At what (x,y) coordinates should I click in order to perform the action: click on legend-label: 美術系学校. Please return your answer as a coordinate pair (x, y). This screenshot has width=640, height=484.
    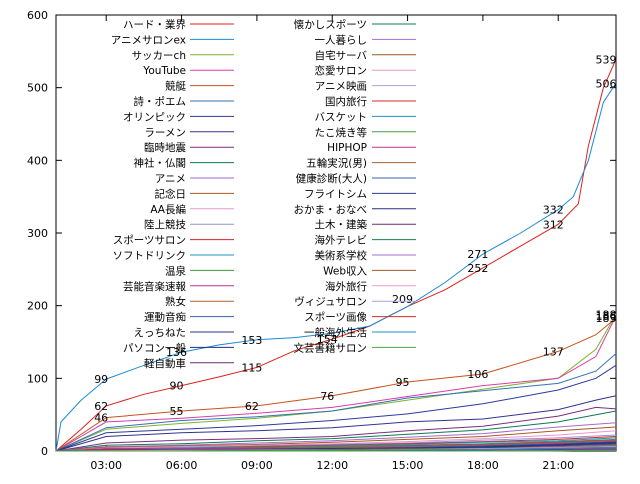
    Looking at the image, I should click on (341, 255).